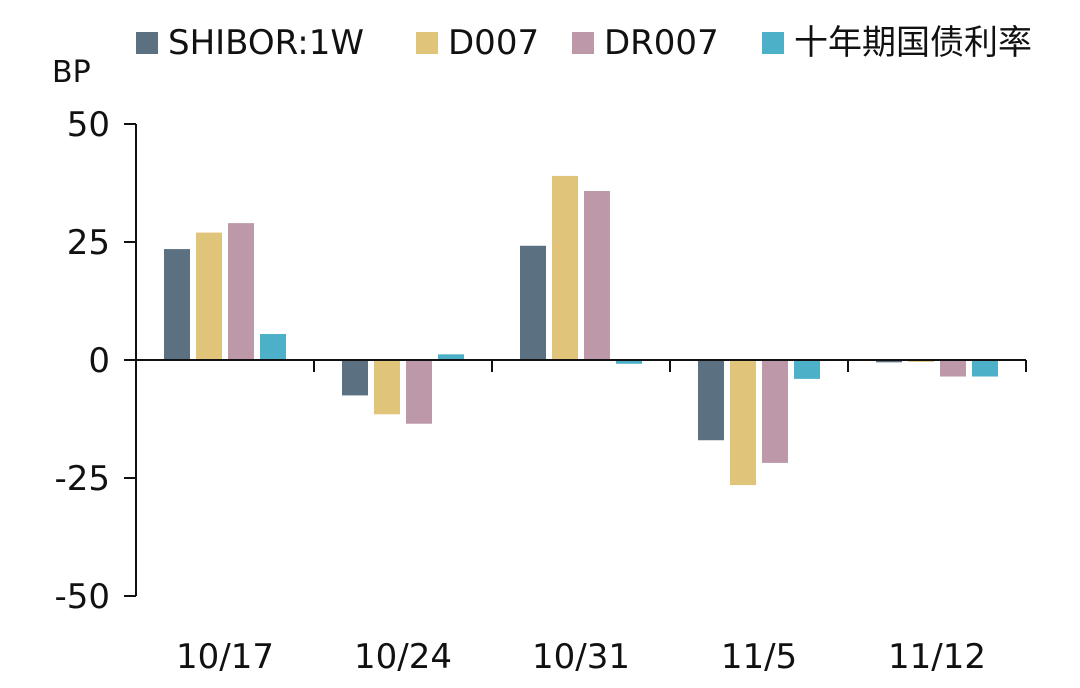 This screenshot has width=1080, height=688. Describe the element at coordinates (99, 361) in the screenshot. I see `y-tick-label: 0` at that location.